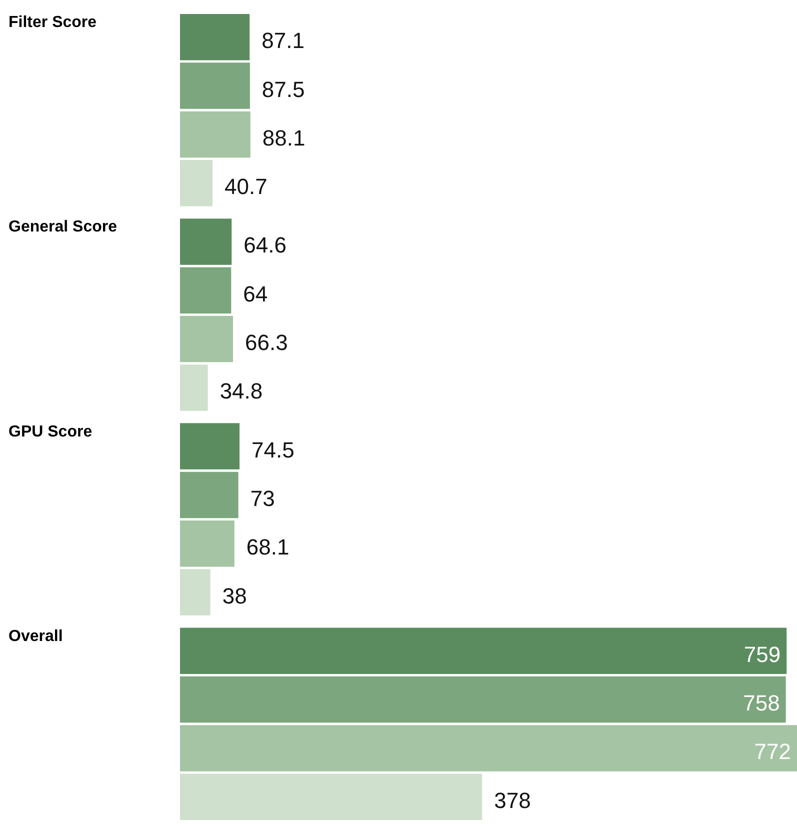  Describe the element at coordinates (273, 449) in the screenshot. I see `data-label: 74.5` at that location.